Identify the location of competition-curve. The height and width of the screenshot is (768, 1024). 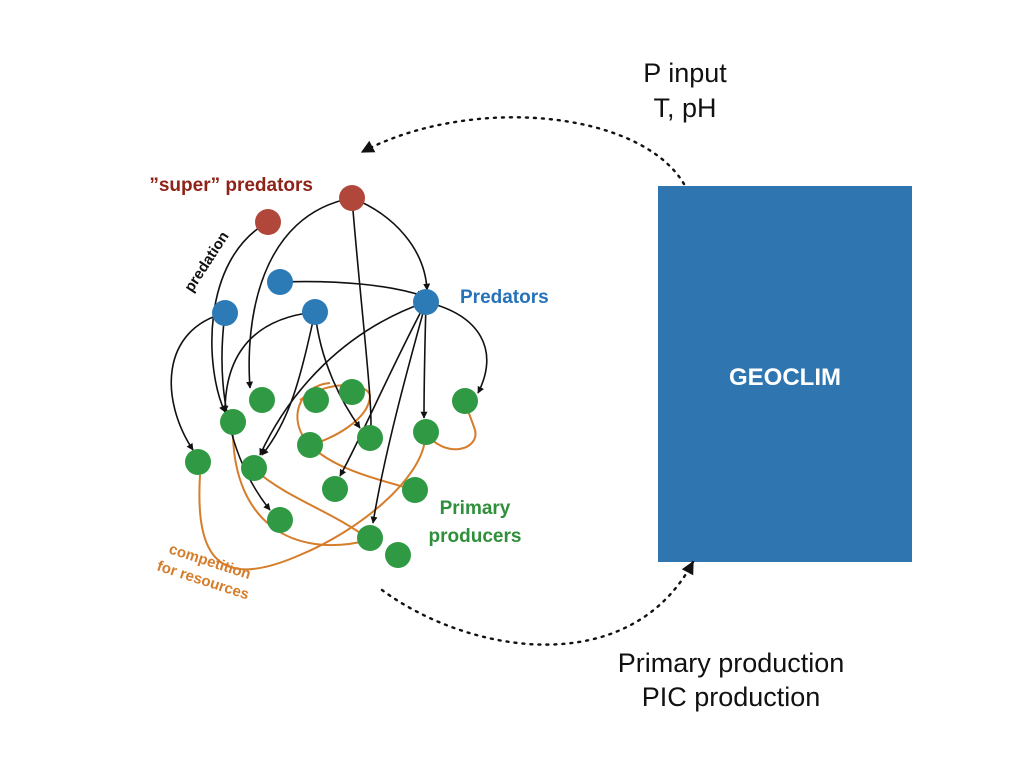
(312, 505).